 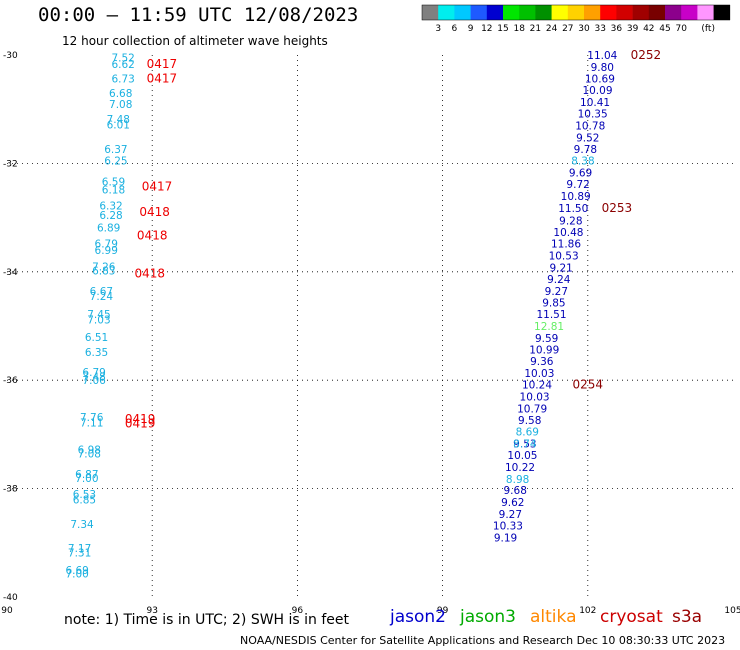 What do you see at coordinates (524, 445) in the screenshot?
I see `wave-height-label: 9.53` at bounding box center [524, 445].